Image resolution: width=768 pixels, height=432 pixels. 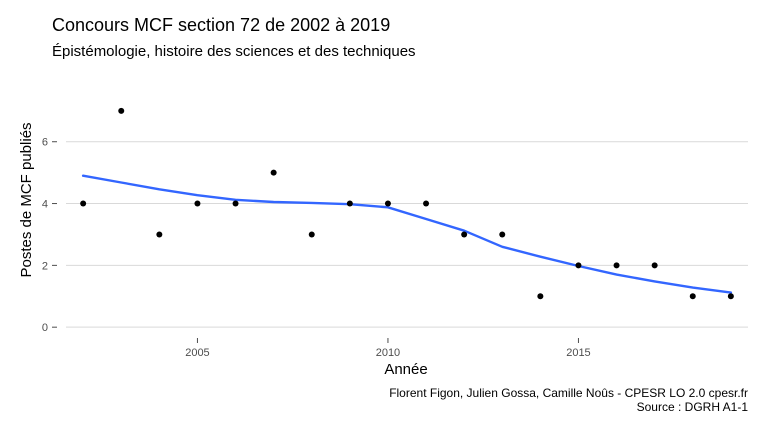 What do you see at coordinates (45, 205) in the screenshot?
I see `y-tick-label: 4` at bounding box center [45, 205].